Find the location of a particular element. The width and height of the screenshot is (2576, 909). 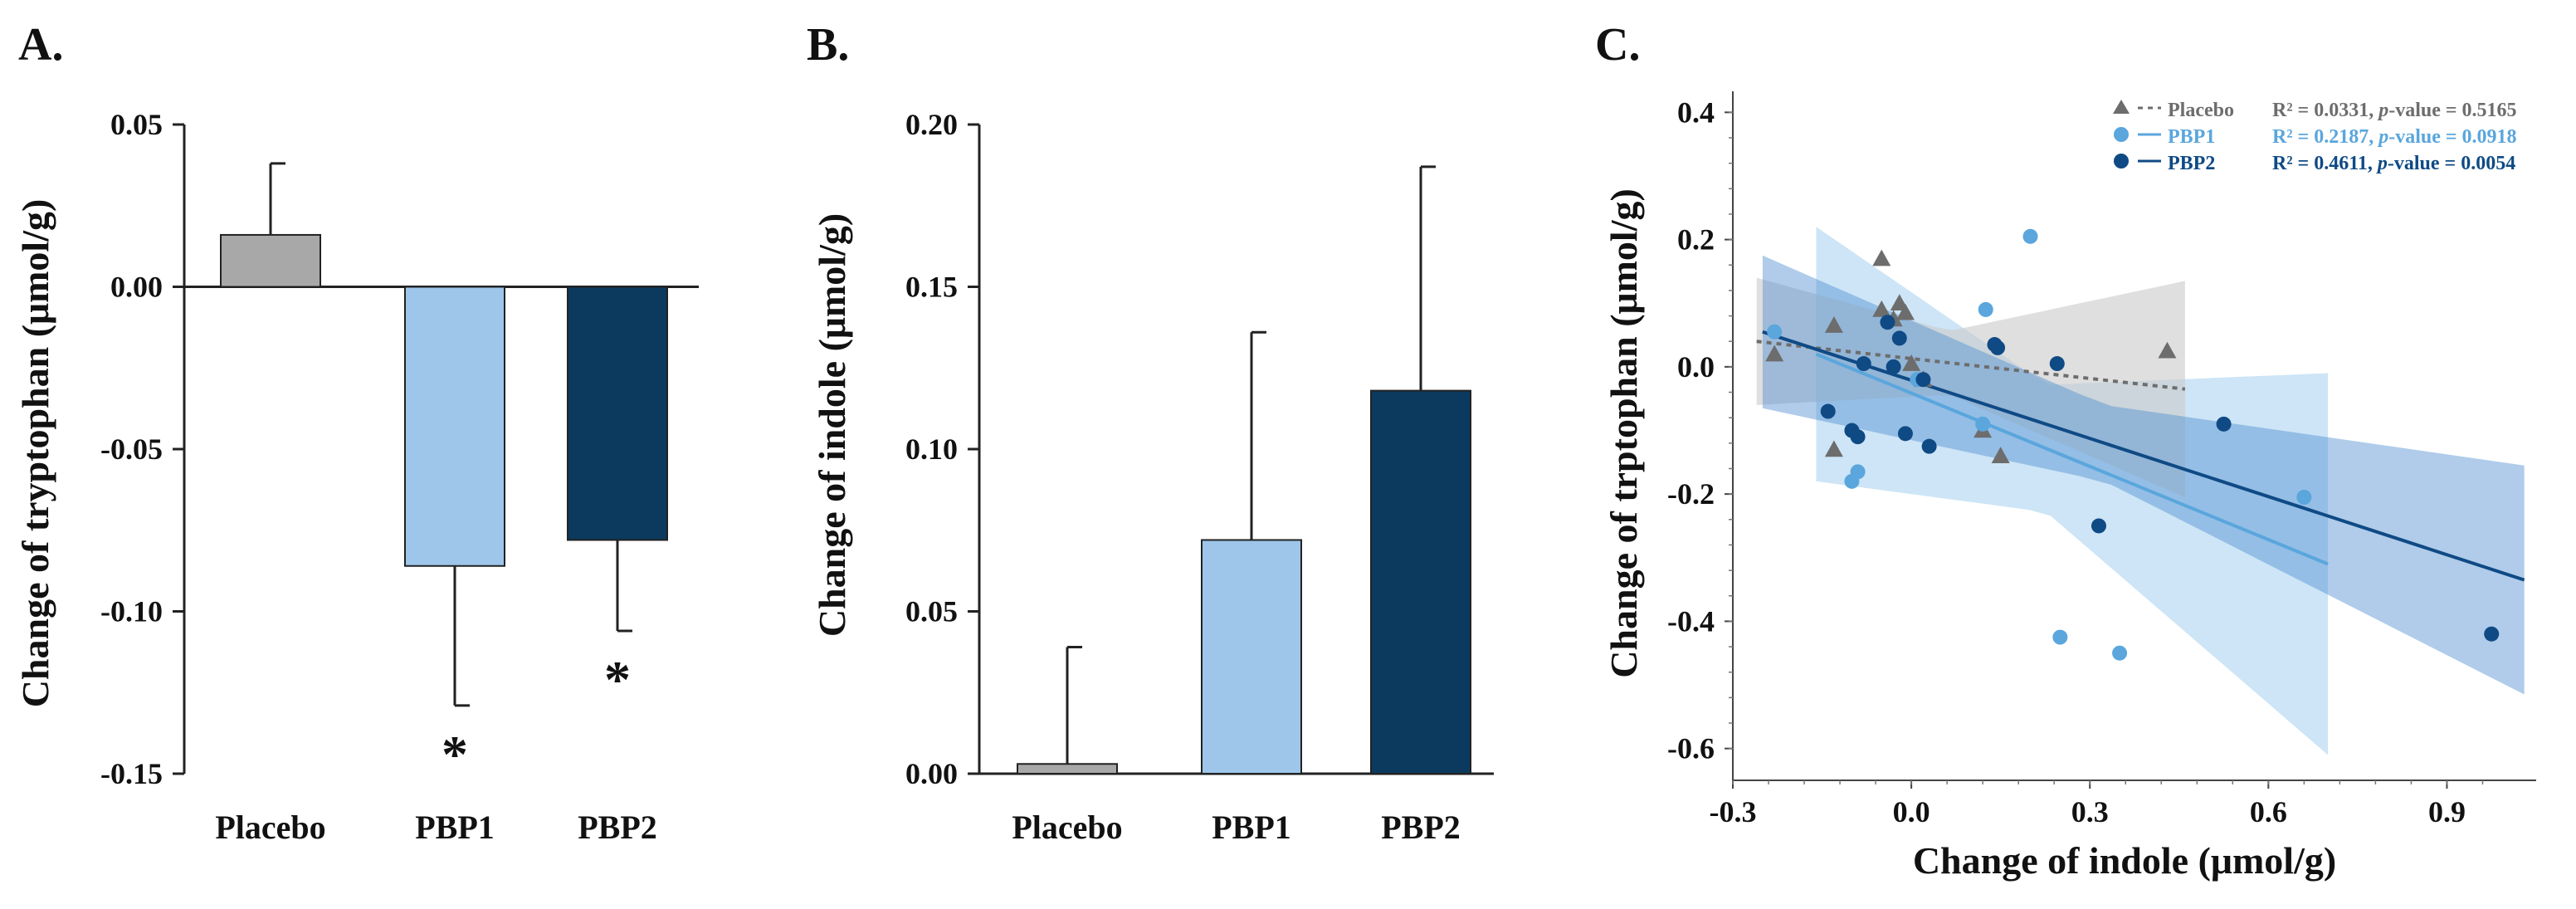

legend-label-placebo: Placebo is located at coordinates (2201, 110).